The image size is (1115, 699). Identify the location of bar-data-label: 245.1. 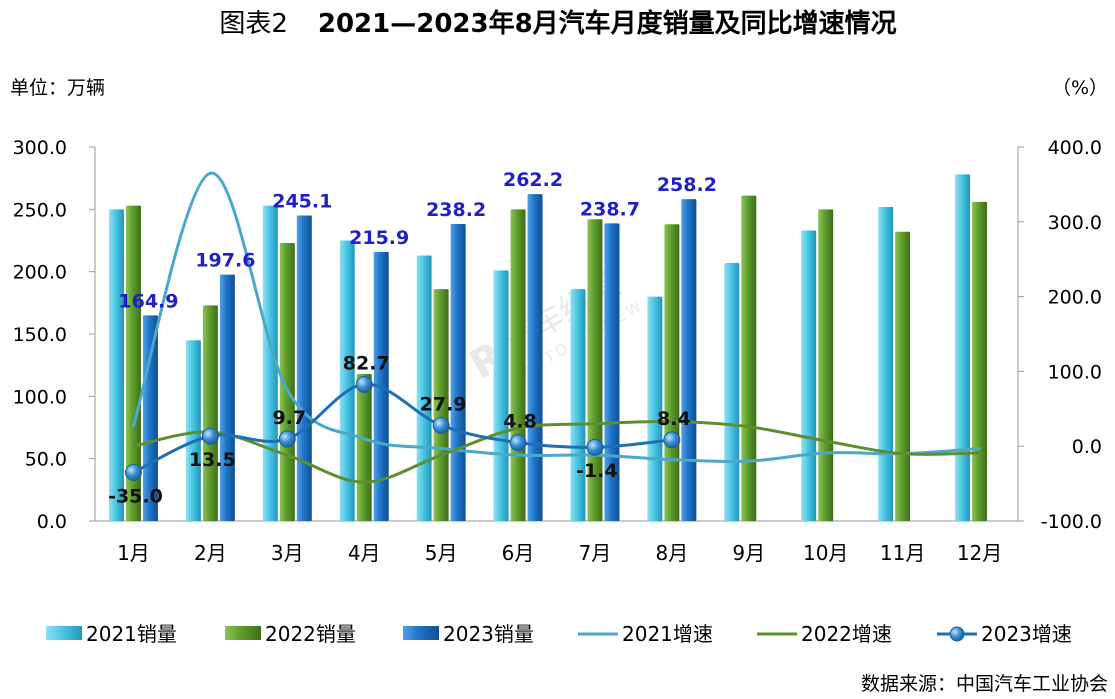
(302, 201).